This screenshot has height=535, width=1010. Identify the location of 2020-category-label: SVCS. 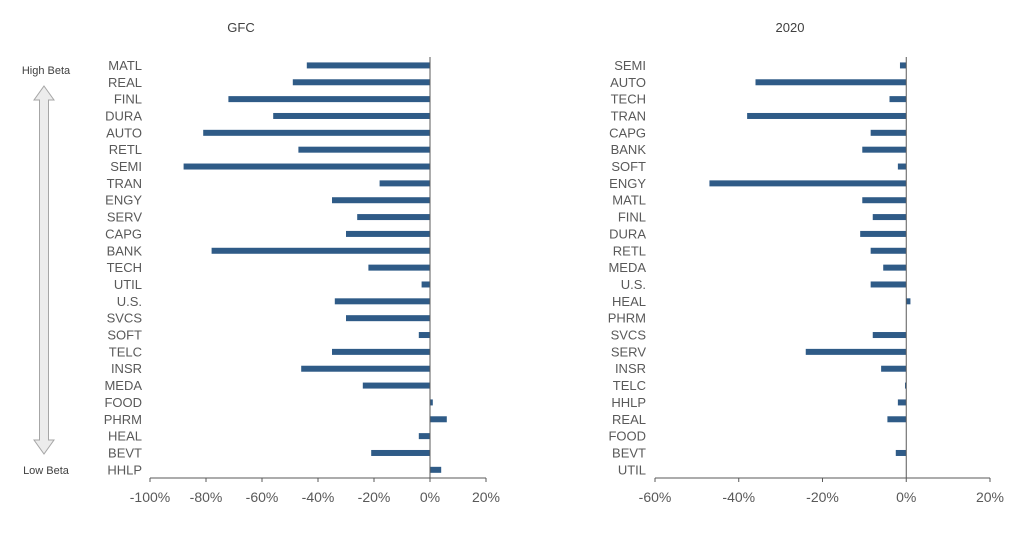
(629, 335).